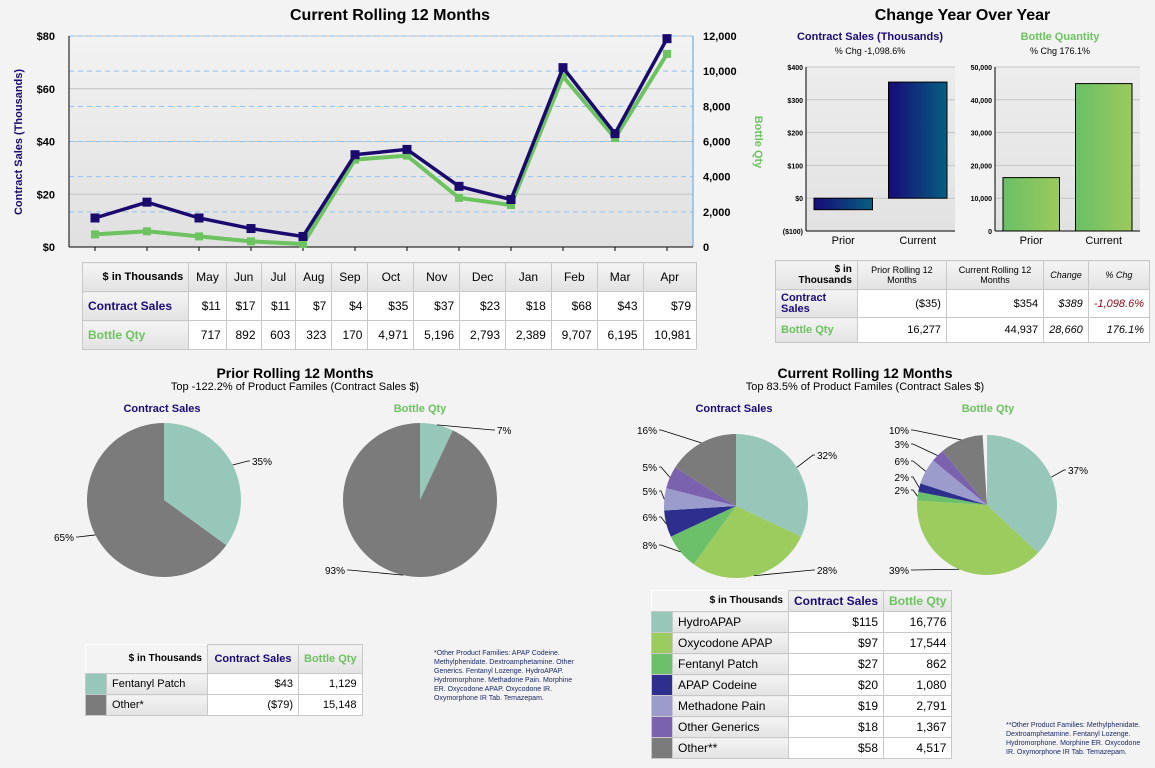  What do you see at coordinates (982, 166) in the screenshot?
I see `tick-label: 20,000` at bounding box center [982, 166].